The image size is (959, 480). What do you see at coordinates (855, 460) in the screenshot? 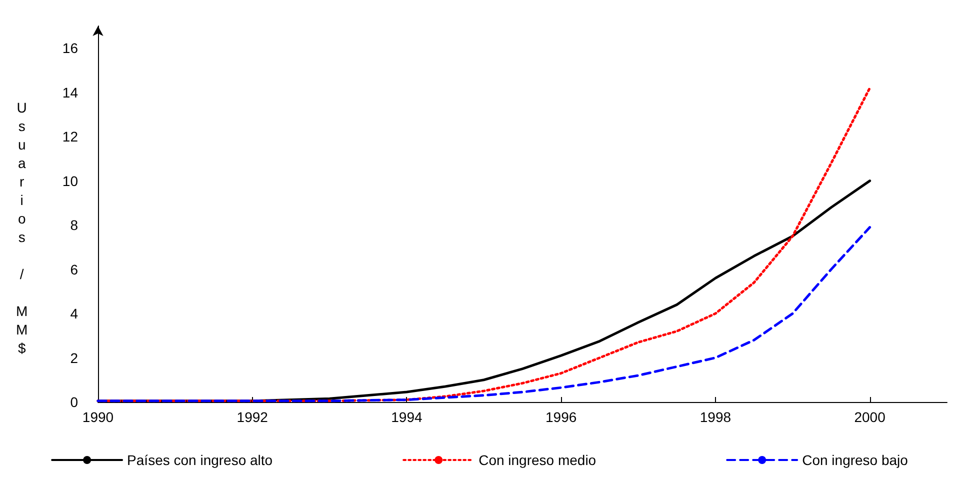
I see `legend-label: Con ingreso bajo` at bounding box center [855, 460].